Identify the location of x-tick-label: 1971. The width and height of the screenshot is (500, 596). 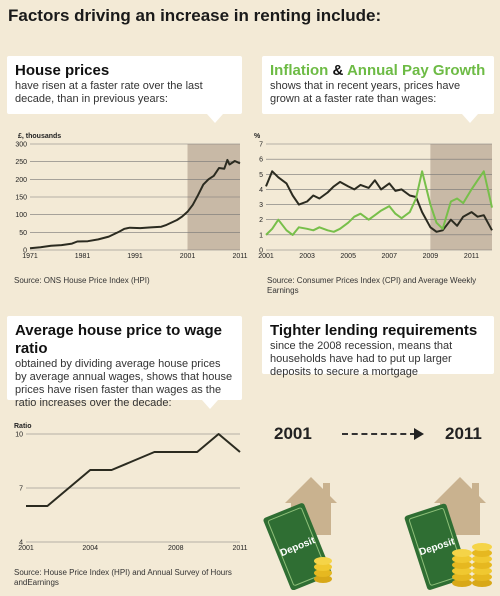
(30, 256).